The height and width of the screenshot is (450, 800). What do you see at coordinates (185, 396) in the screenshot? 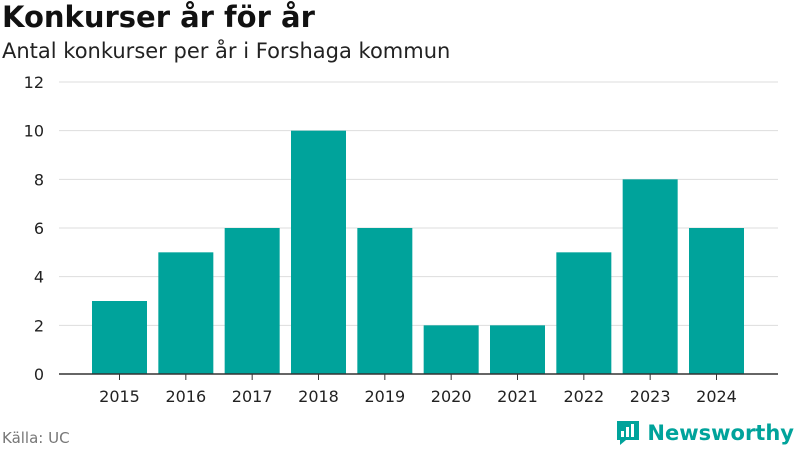
I see `x-tick-label: 2016` at bounding box center [185, 396].